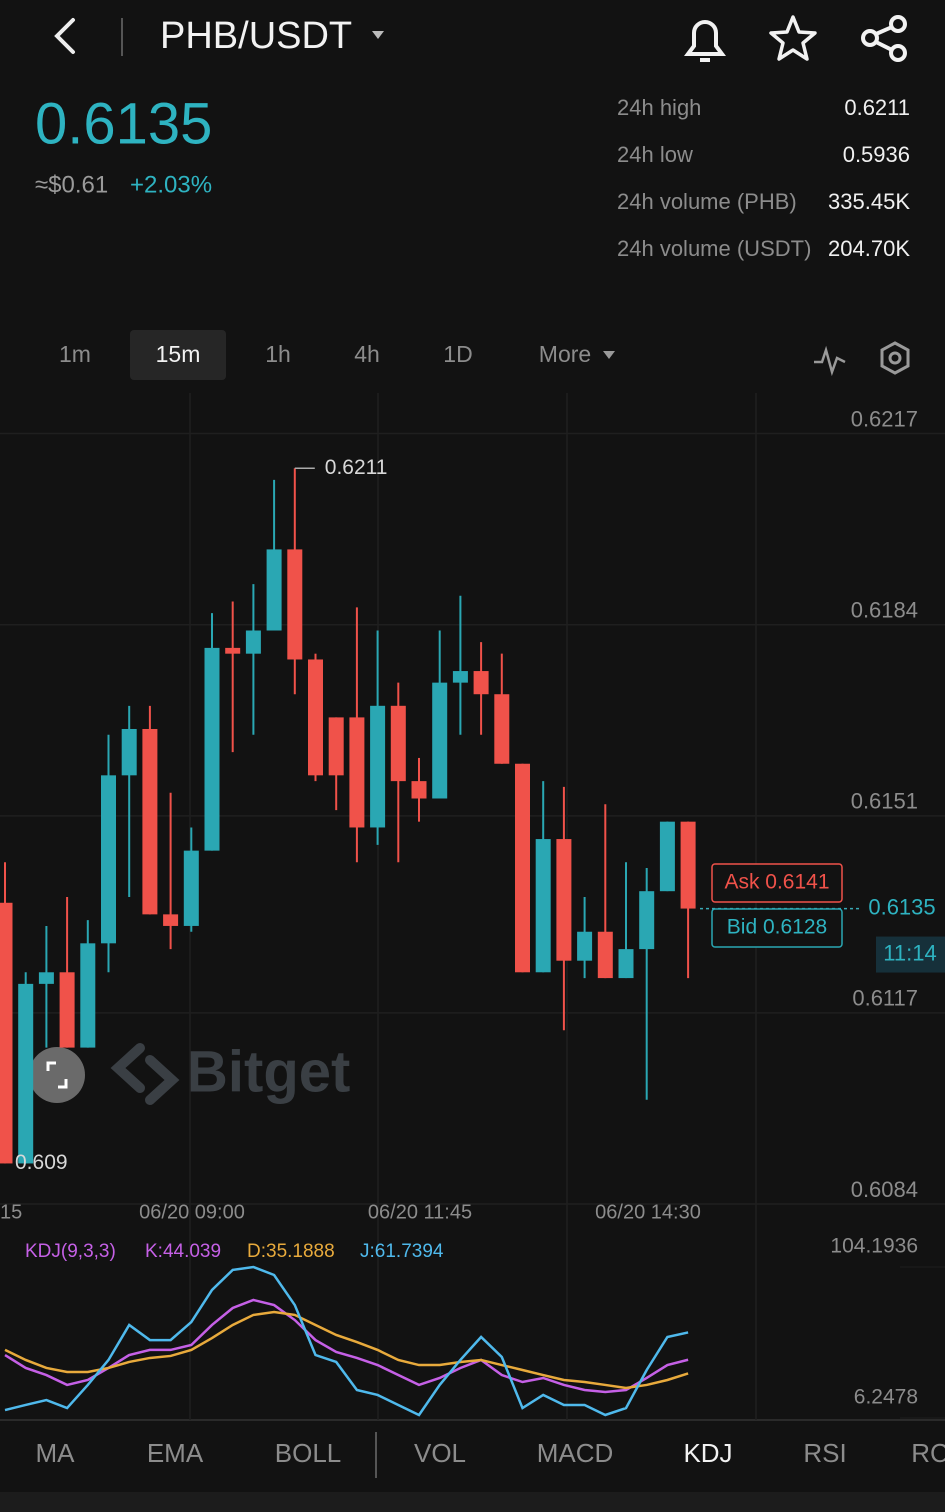 The height and width of the screenshot is (1512, 945). What do you see at coordinates (402, 1251) in the screenshot?
I see `indicator-legend: J:61.7394` at bounding box center [402, 1251].